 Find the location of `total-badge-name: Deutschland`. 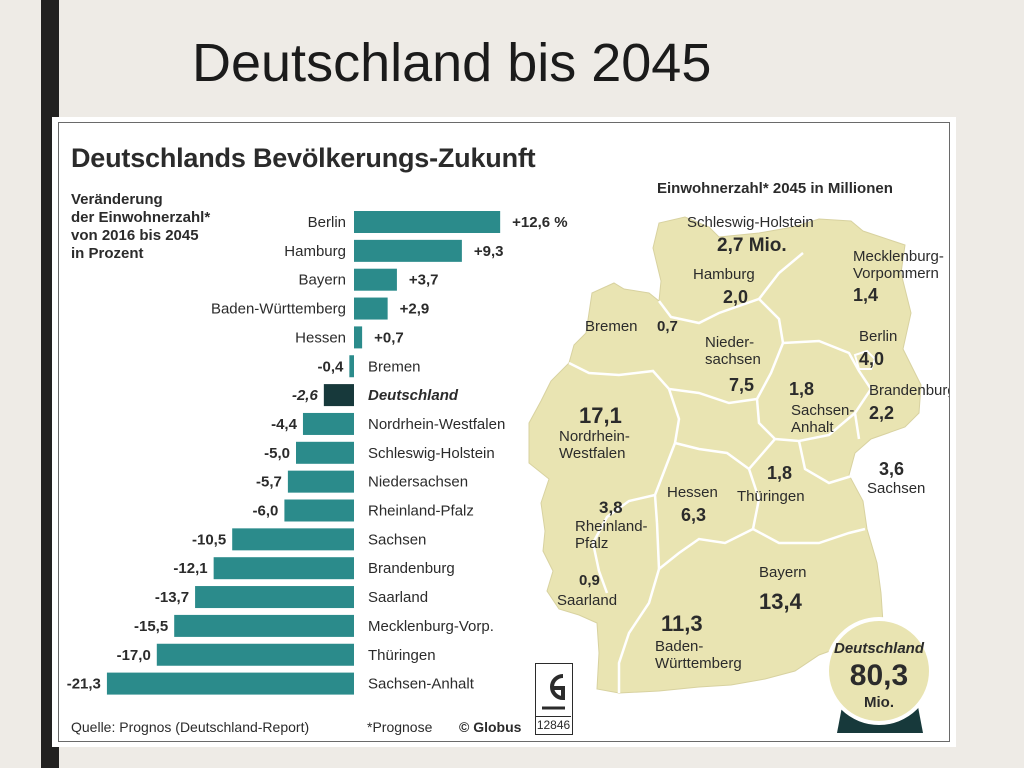

total-badge-name: Deutschland is located at coordinates (879, 648).